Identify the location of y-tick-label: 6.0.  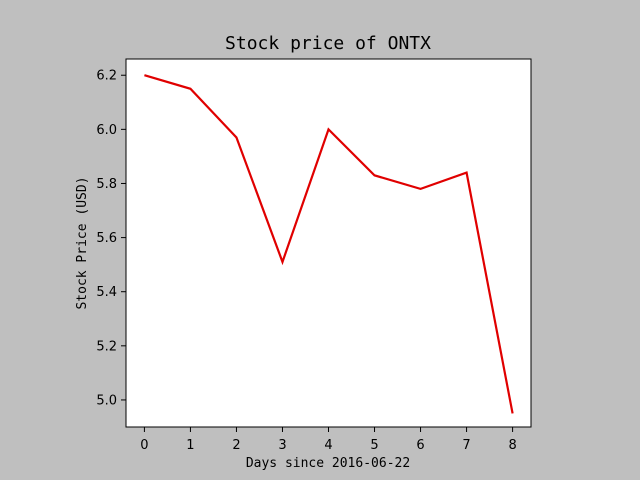
(106, 130).